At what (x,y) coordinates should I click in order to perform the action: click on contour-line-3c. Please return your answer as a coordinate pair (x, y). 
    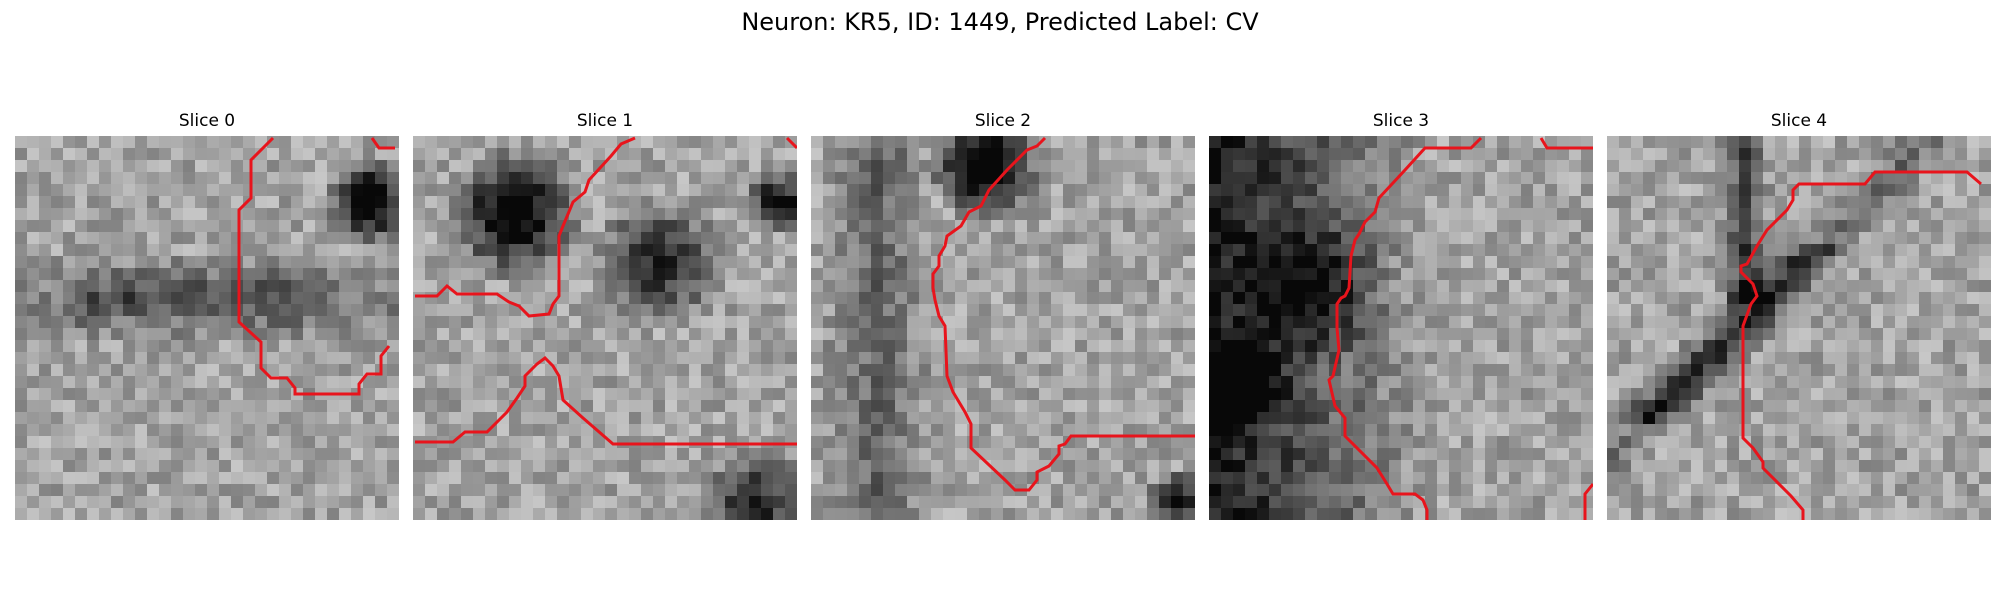
    Looking at the image, I should click on (1588, 501).